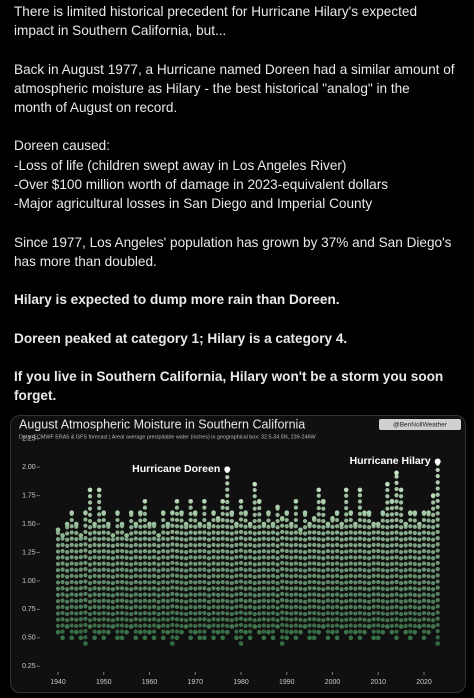  I want to click on text-line: forget., so click(35, 396).